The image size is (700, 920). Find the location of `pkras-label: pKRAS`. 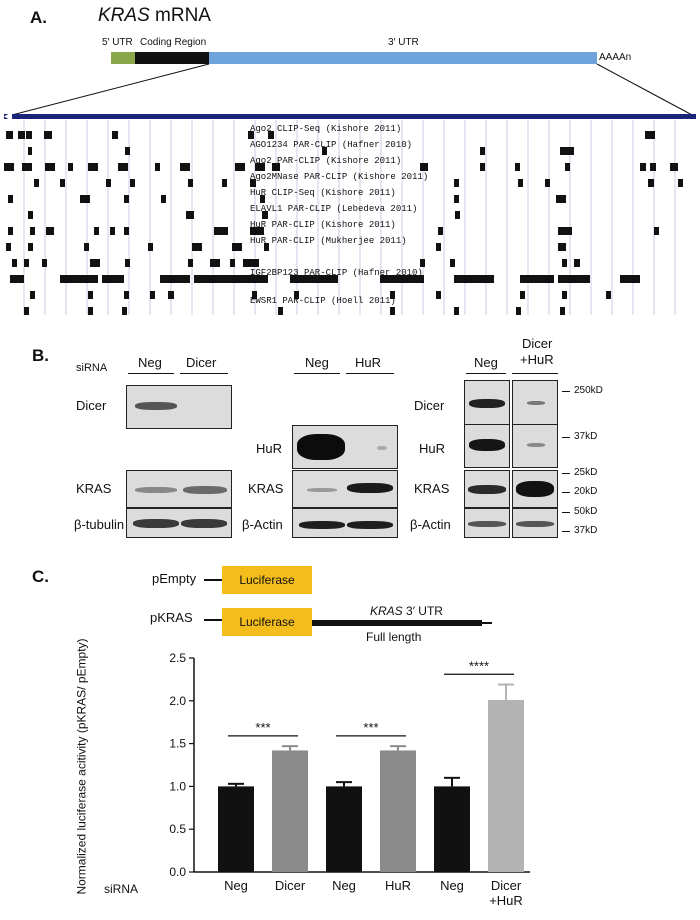

pkras-label: pKRAS is located at coordinates (171, 617).